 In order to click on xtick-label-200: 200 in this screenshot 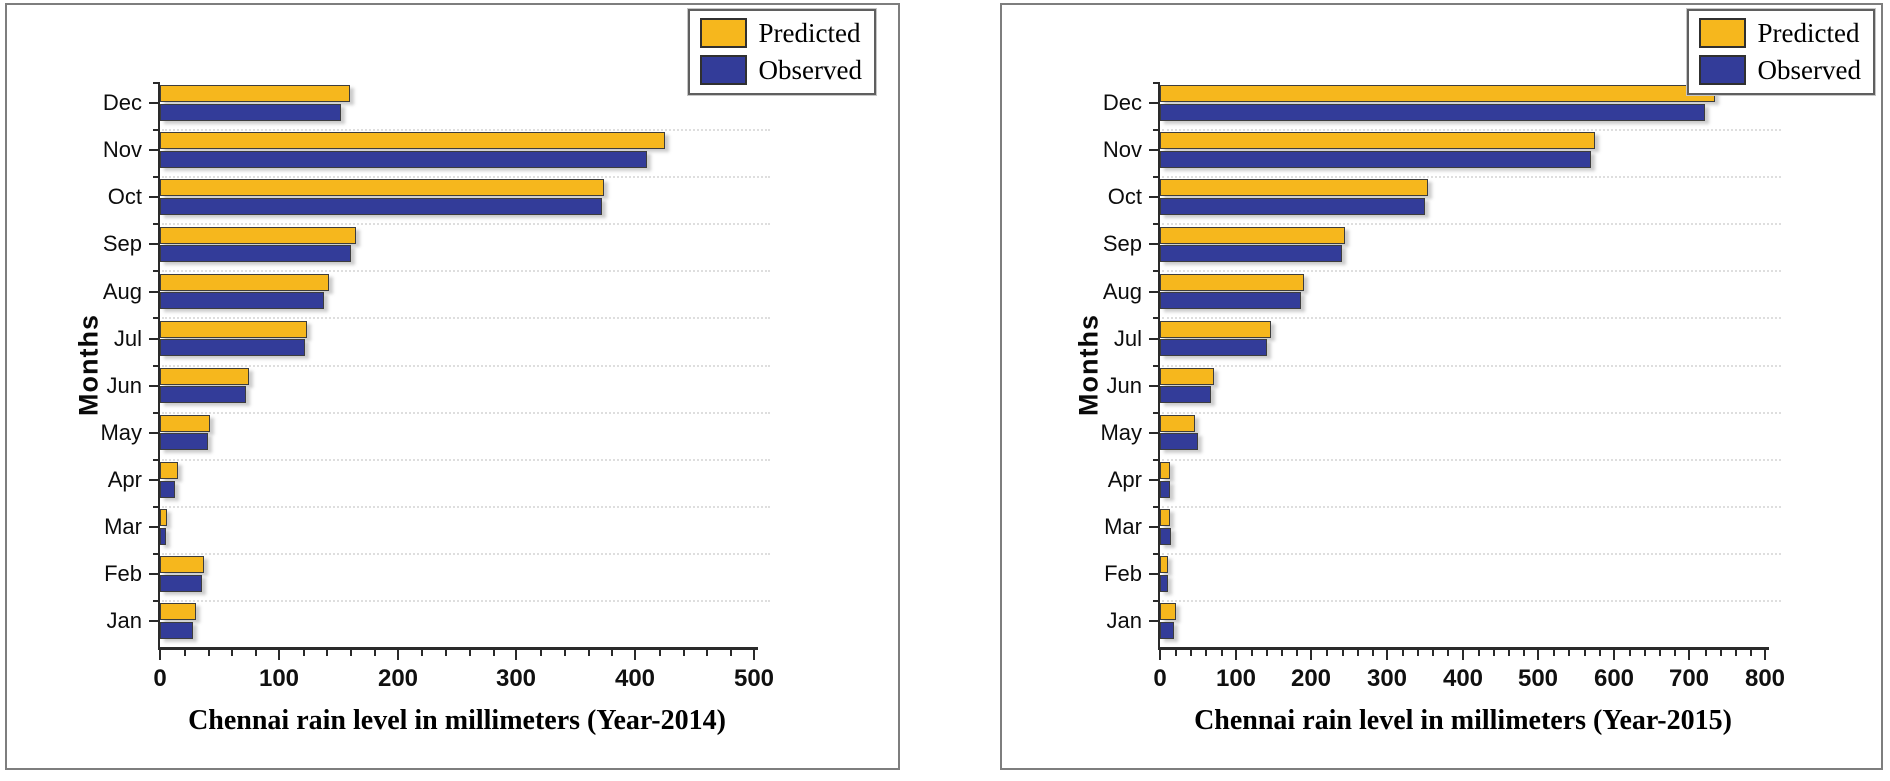, I will do `click(398, 678)`.